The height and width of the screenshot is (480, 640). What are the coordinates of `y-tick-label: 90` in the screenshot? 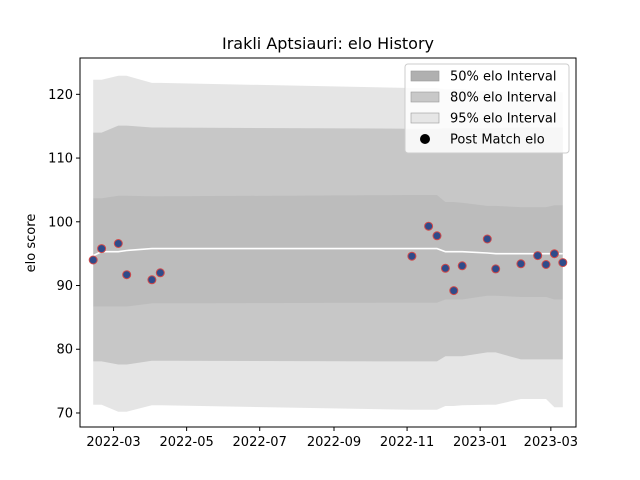 It's located at (64, 286).